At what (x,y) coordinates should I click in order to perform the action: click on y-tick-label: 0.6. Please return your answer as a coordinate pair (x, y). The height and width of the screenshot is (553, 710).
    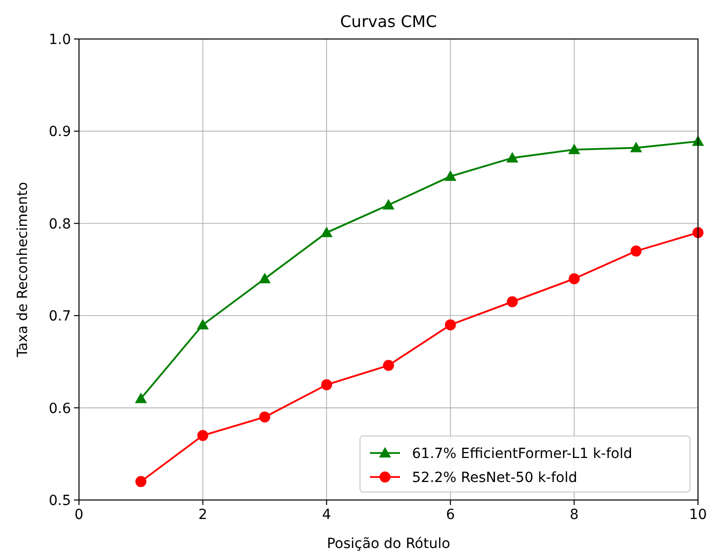
    Looking at the image, I should click on (60, 408).